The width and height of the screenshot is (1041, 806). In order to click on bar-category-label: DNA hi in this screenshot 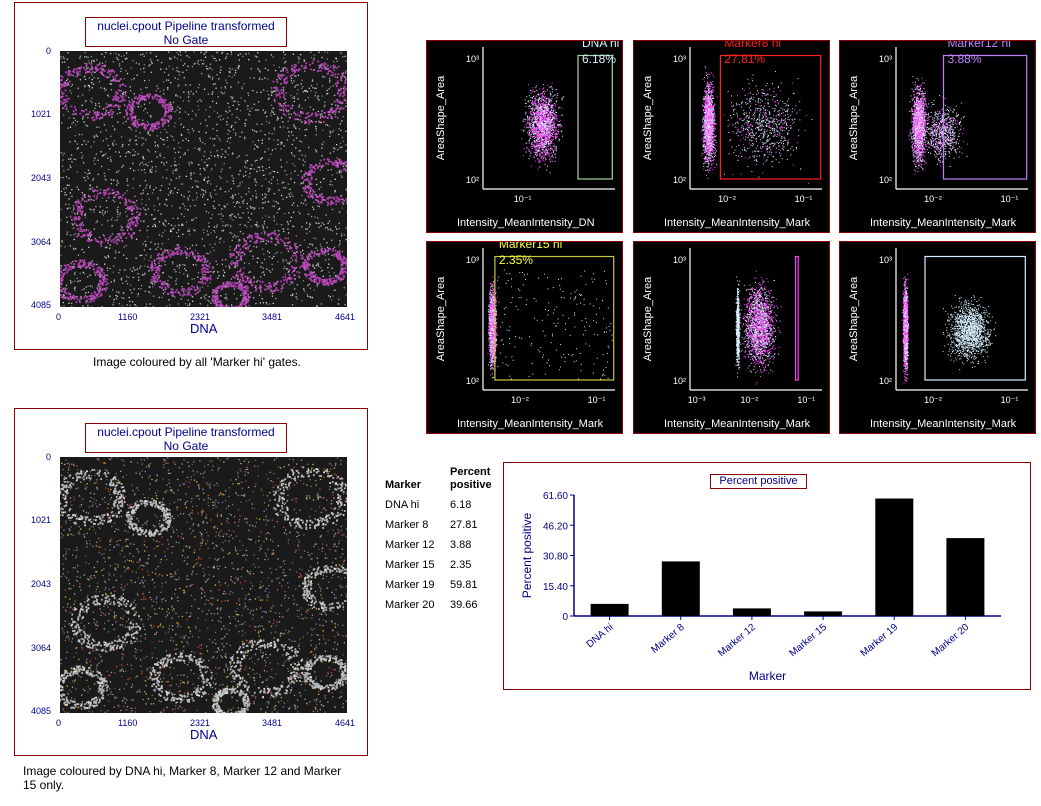, I will do `click(600, 636)`.